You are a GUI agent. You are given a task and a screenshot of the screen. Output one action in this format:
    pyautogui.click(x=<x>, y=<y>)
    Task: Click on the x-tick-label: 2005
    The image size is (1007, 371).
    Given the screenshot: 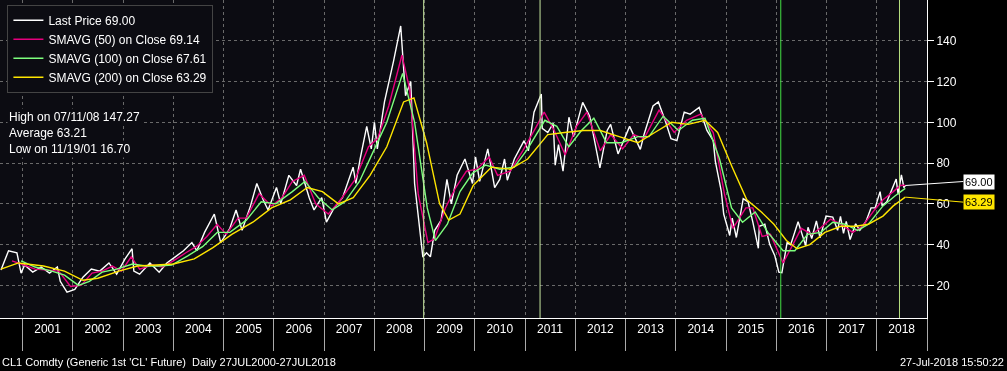 What is the action you would take?
    pyautogui.click(x=249, y=329)
    